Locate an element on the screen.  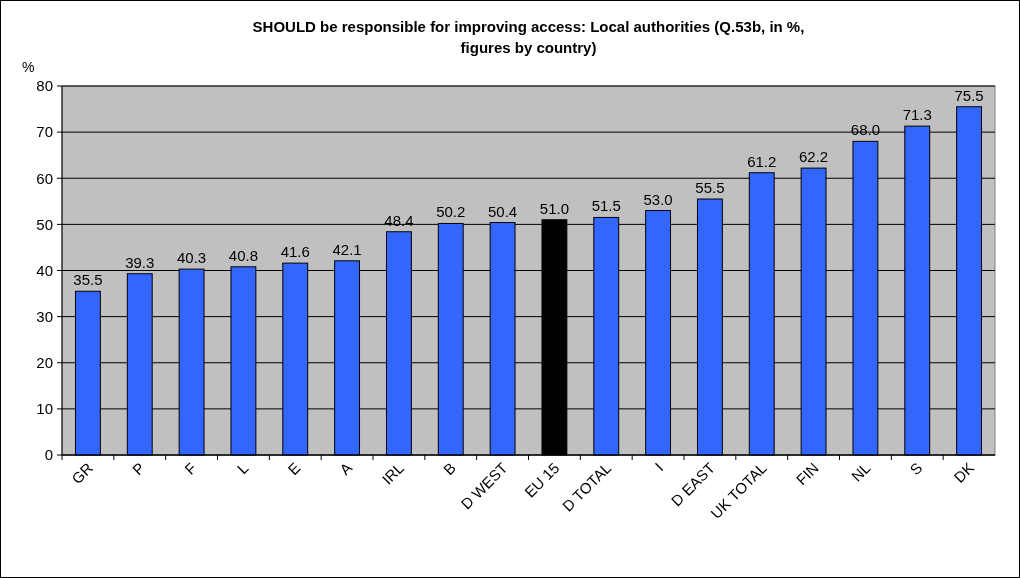
data-label: 35.5 is located at coordinates (88, 280).